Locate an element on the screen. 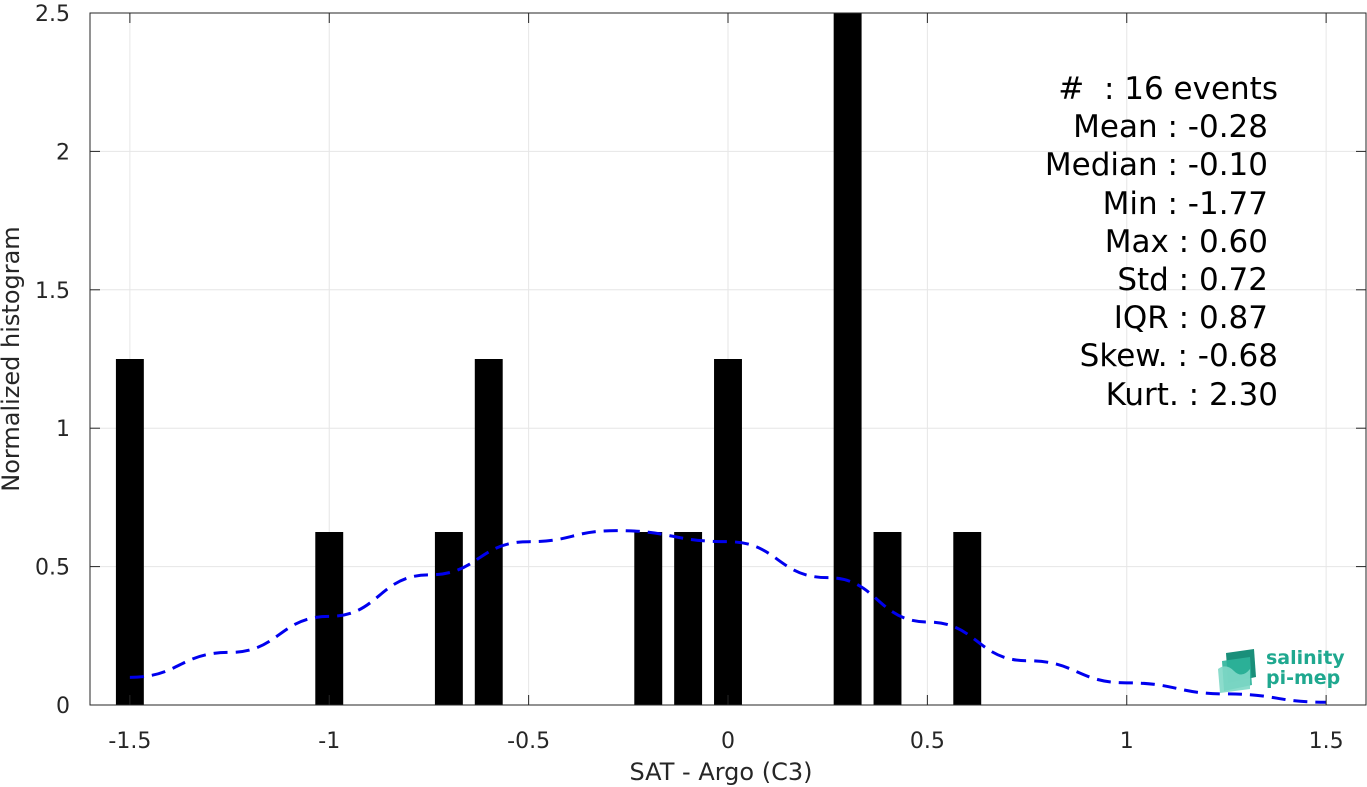  y-tick-label: 0 is located at coordinates (63, 706).